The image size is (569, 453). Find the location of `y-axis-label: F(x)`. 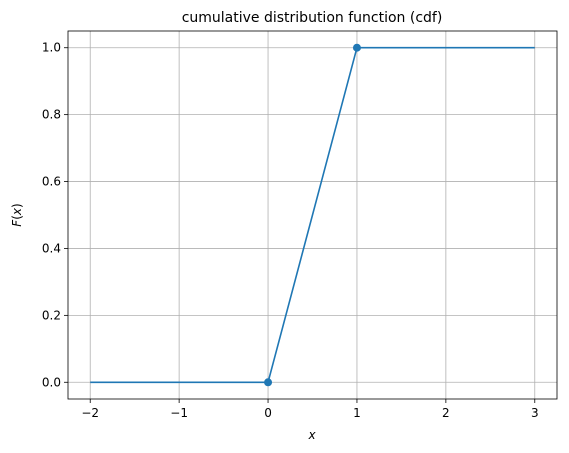

y-axis-label: F(x) is located at coordinates (17, 214).